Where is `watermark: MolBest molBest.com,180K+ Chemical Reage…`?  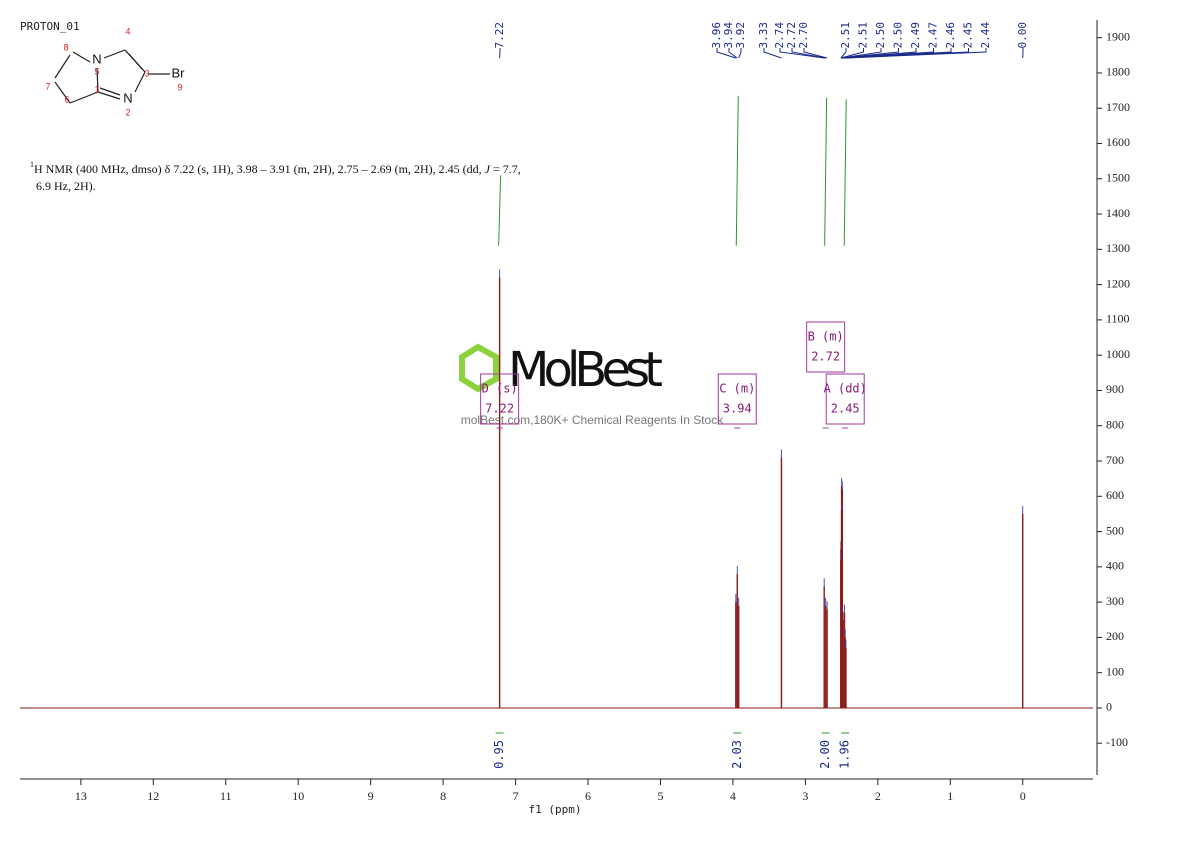 watermark: MolBest molBest.com,180K+ Chemical Reage… is located at coordinates (591, 384).